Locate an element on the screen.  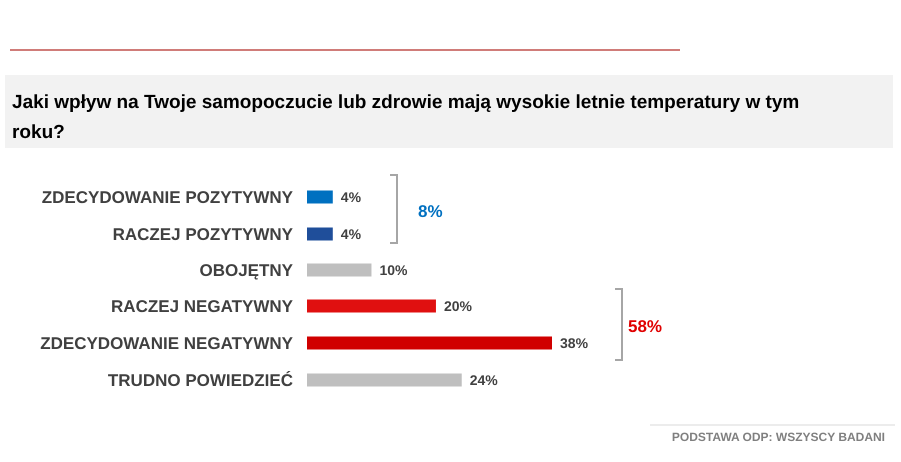
text: 58% is located at coordinates (645, 326).